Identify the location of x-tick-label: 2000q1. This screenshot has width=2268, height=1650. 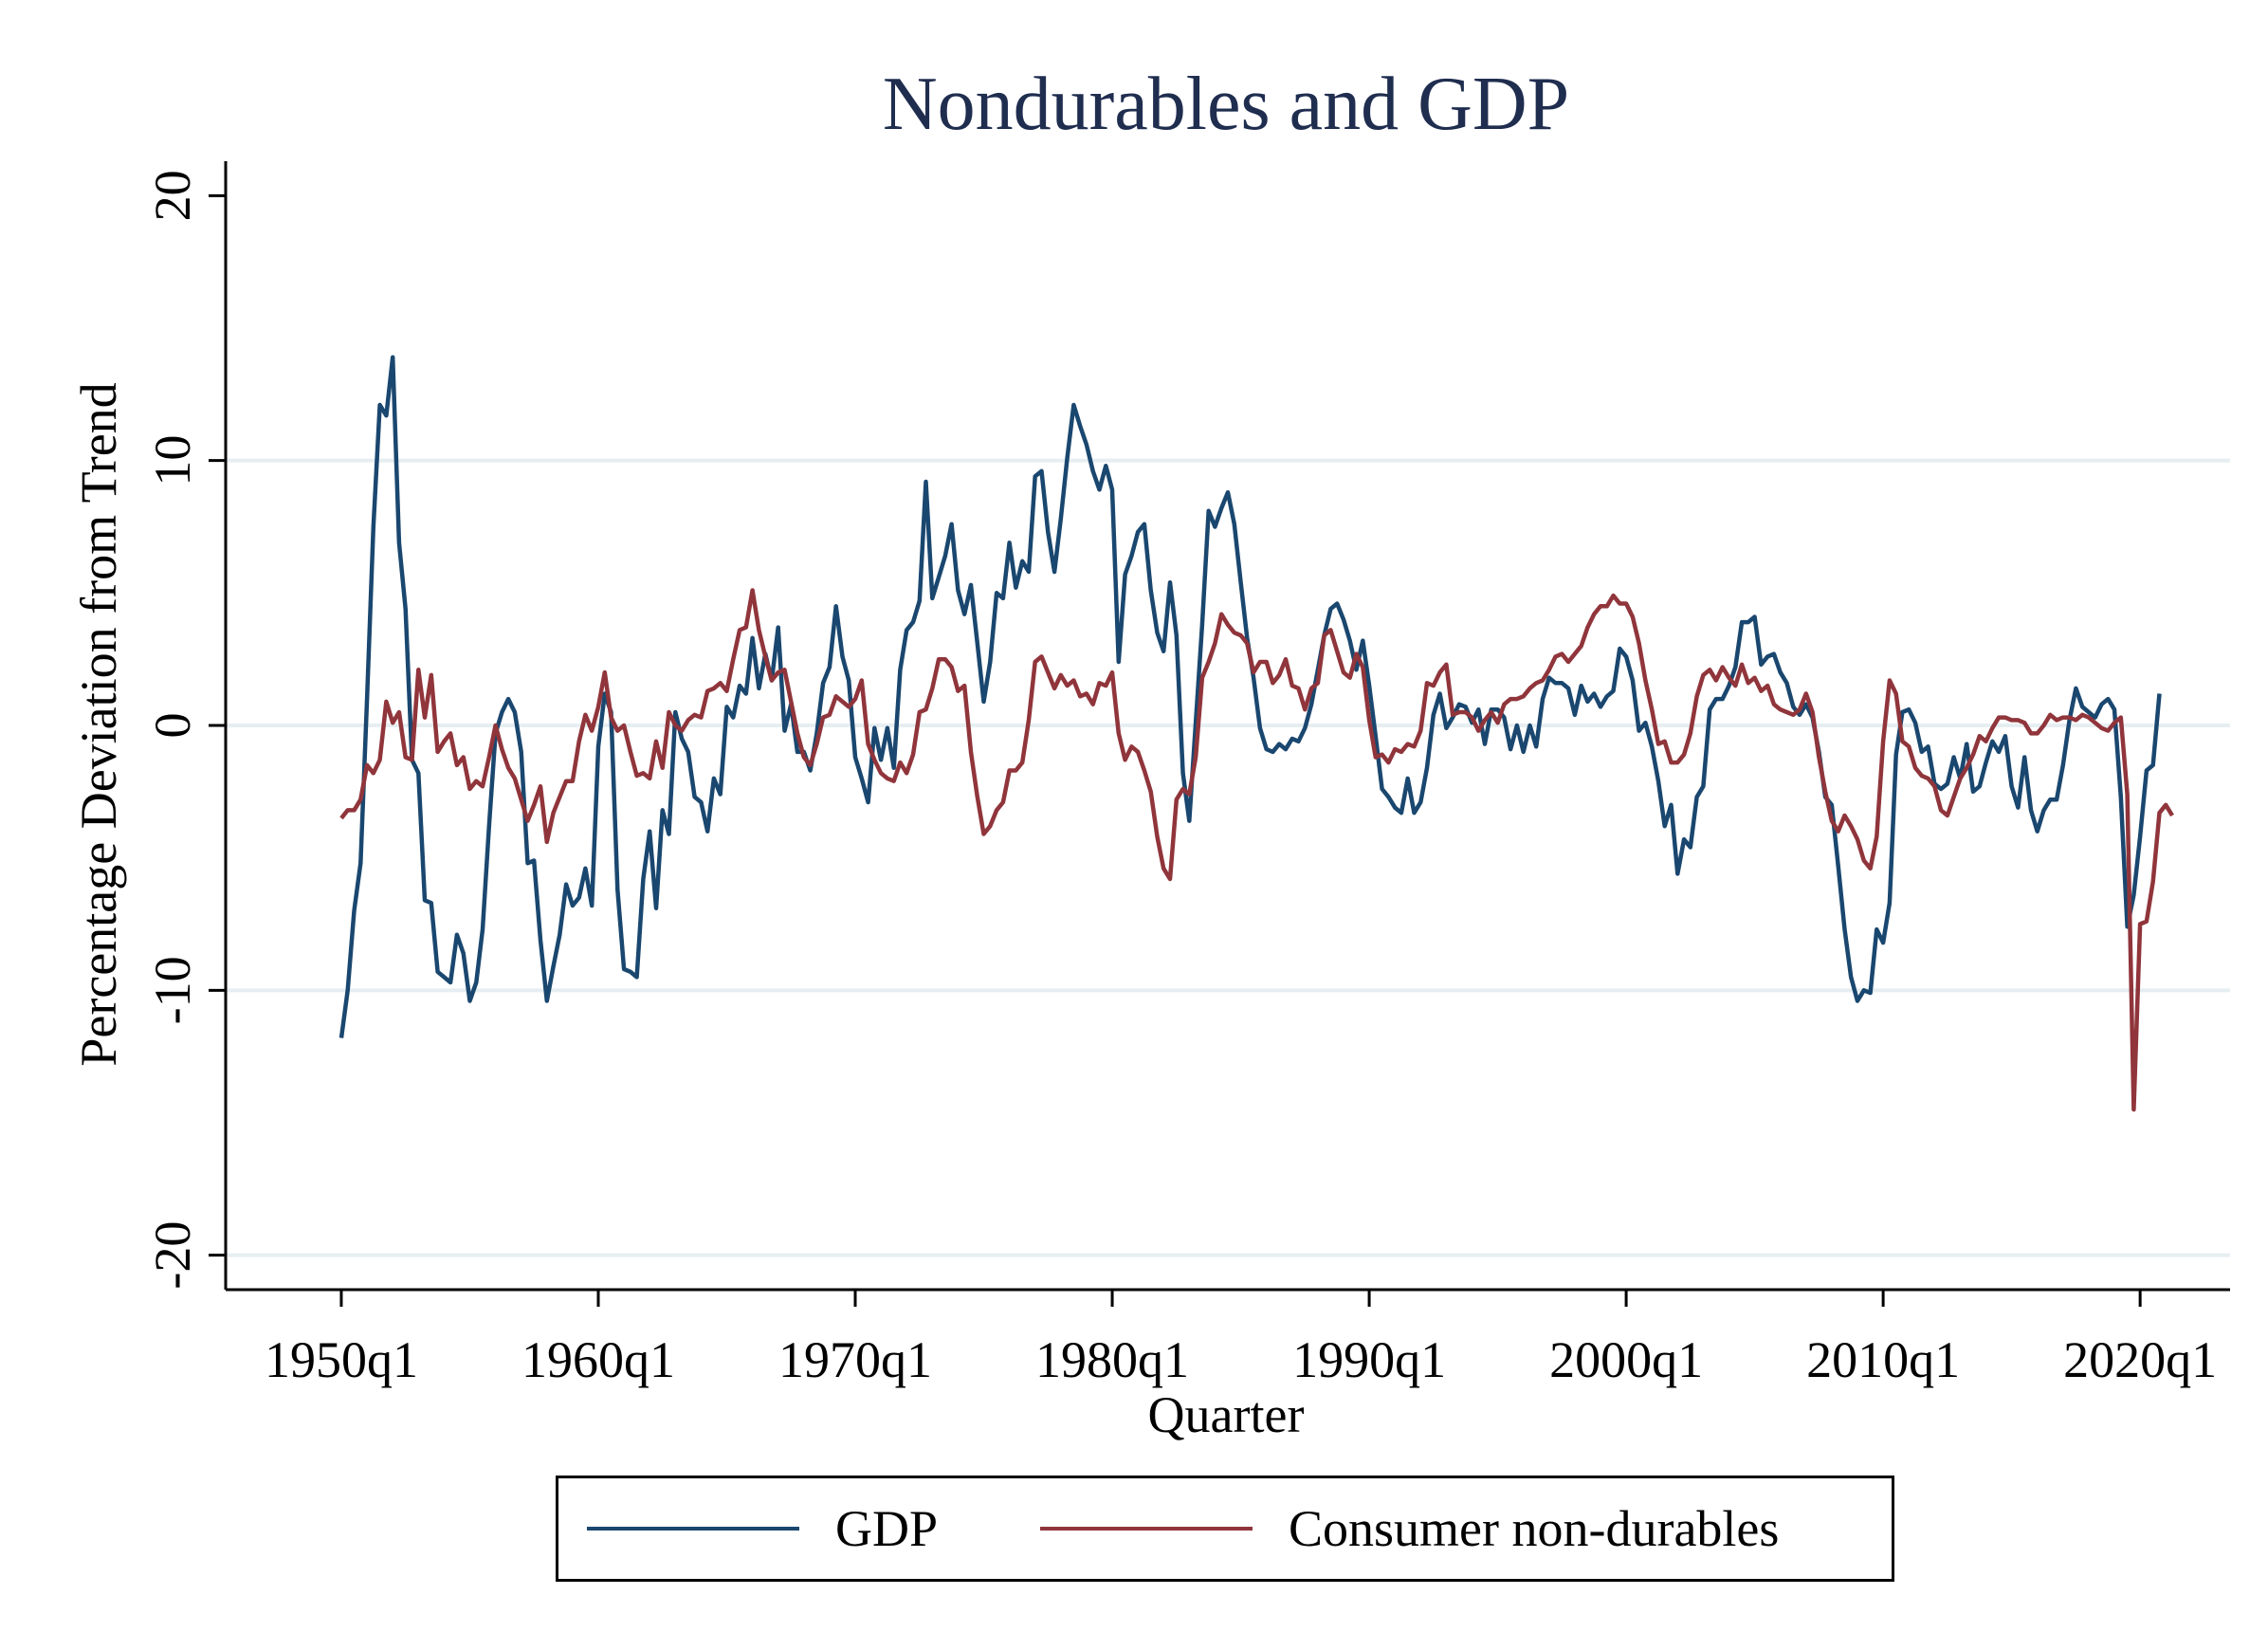
(1626, 1359).